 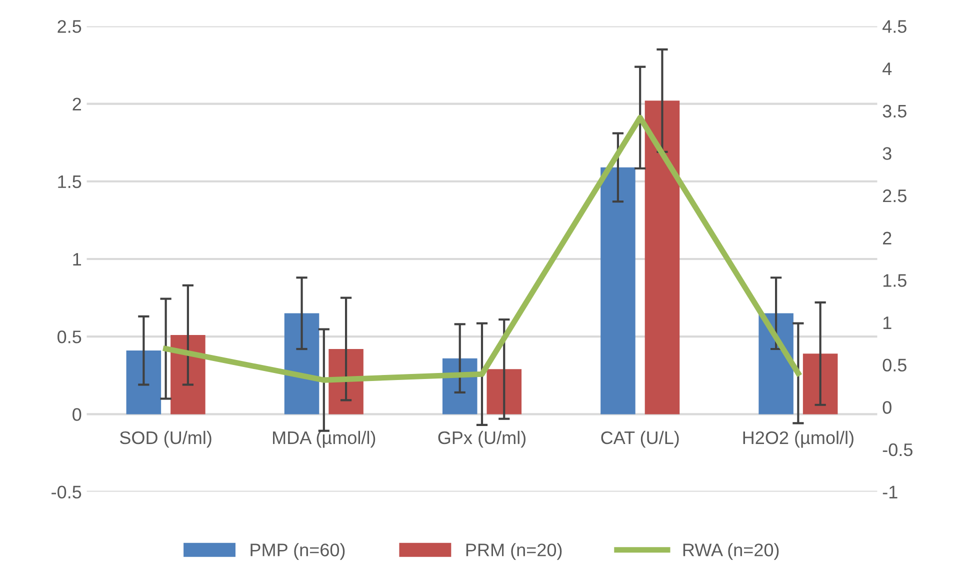 I want to click on legend-label: PMP (n=60), so click(x=297, y=551).